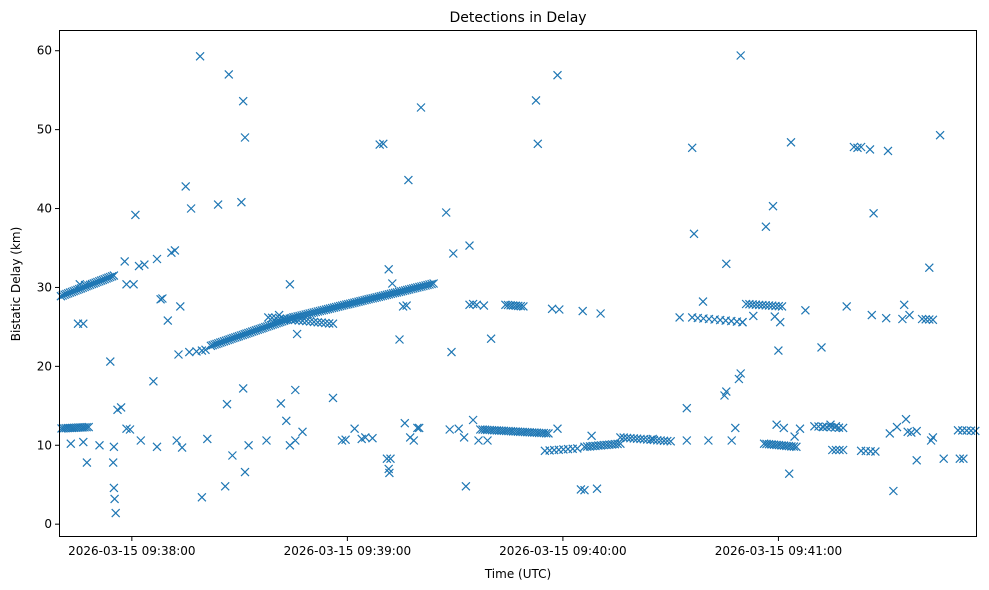 This screenshot has width=989, height=590. I want to click on y-tick-label: 20, so click(44, 366).